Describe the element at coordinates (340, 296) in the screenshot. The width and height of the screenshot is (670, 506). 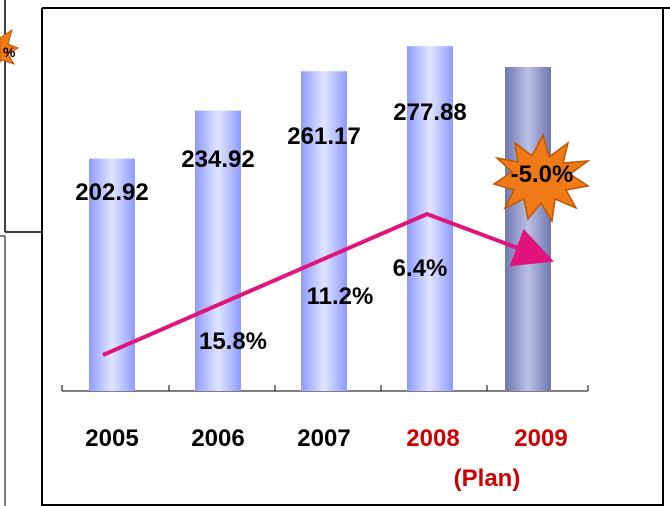
I see `growth-label-2007: 11.2%` at that location.